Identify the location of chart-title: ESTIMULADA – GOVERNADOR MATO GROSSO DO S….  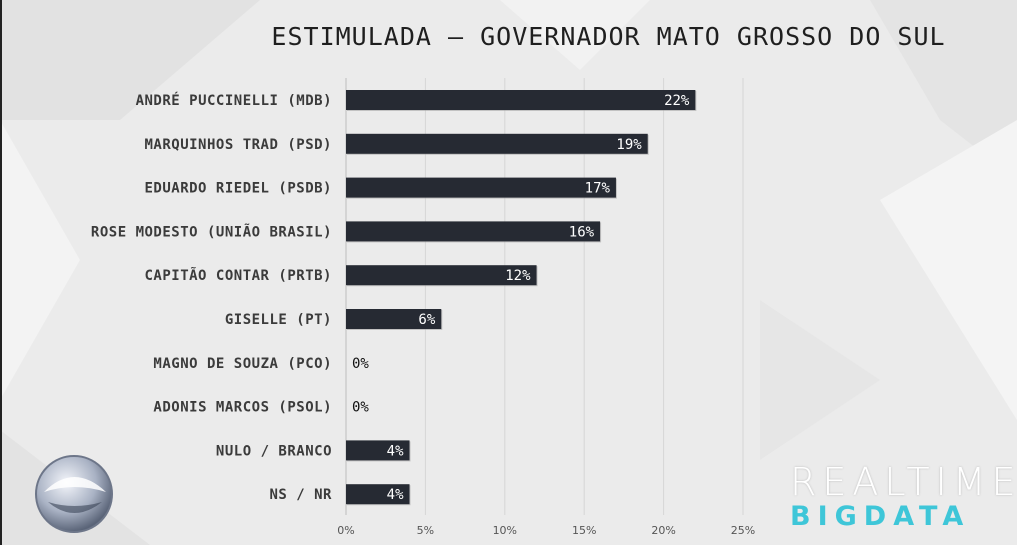
(608, 36).